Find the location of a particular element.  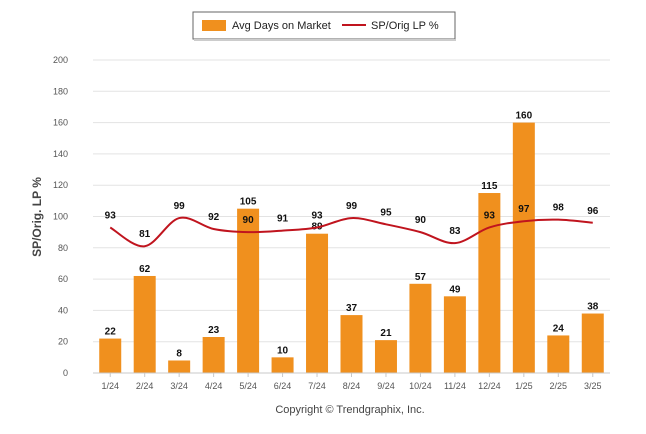

y-tick-label: 180 is located at coordinates (60, 91).